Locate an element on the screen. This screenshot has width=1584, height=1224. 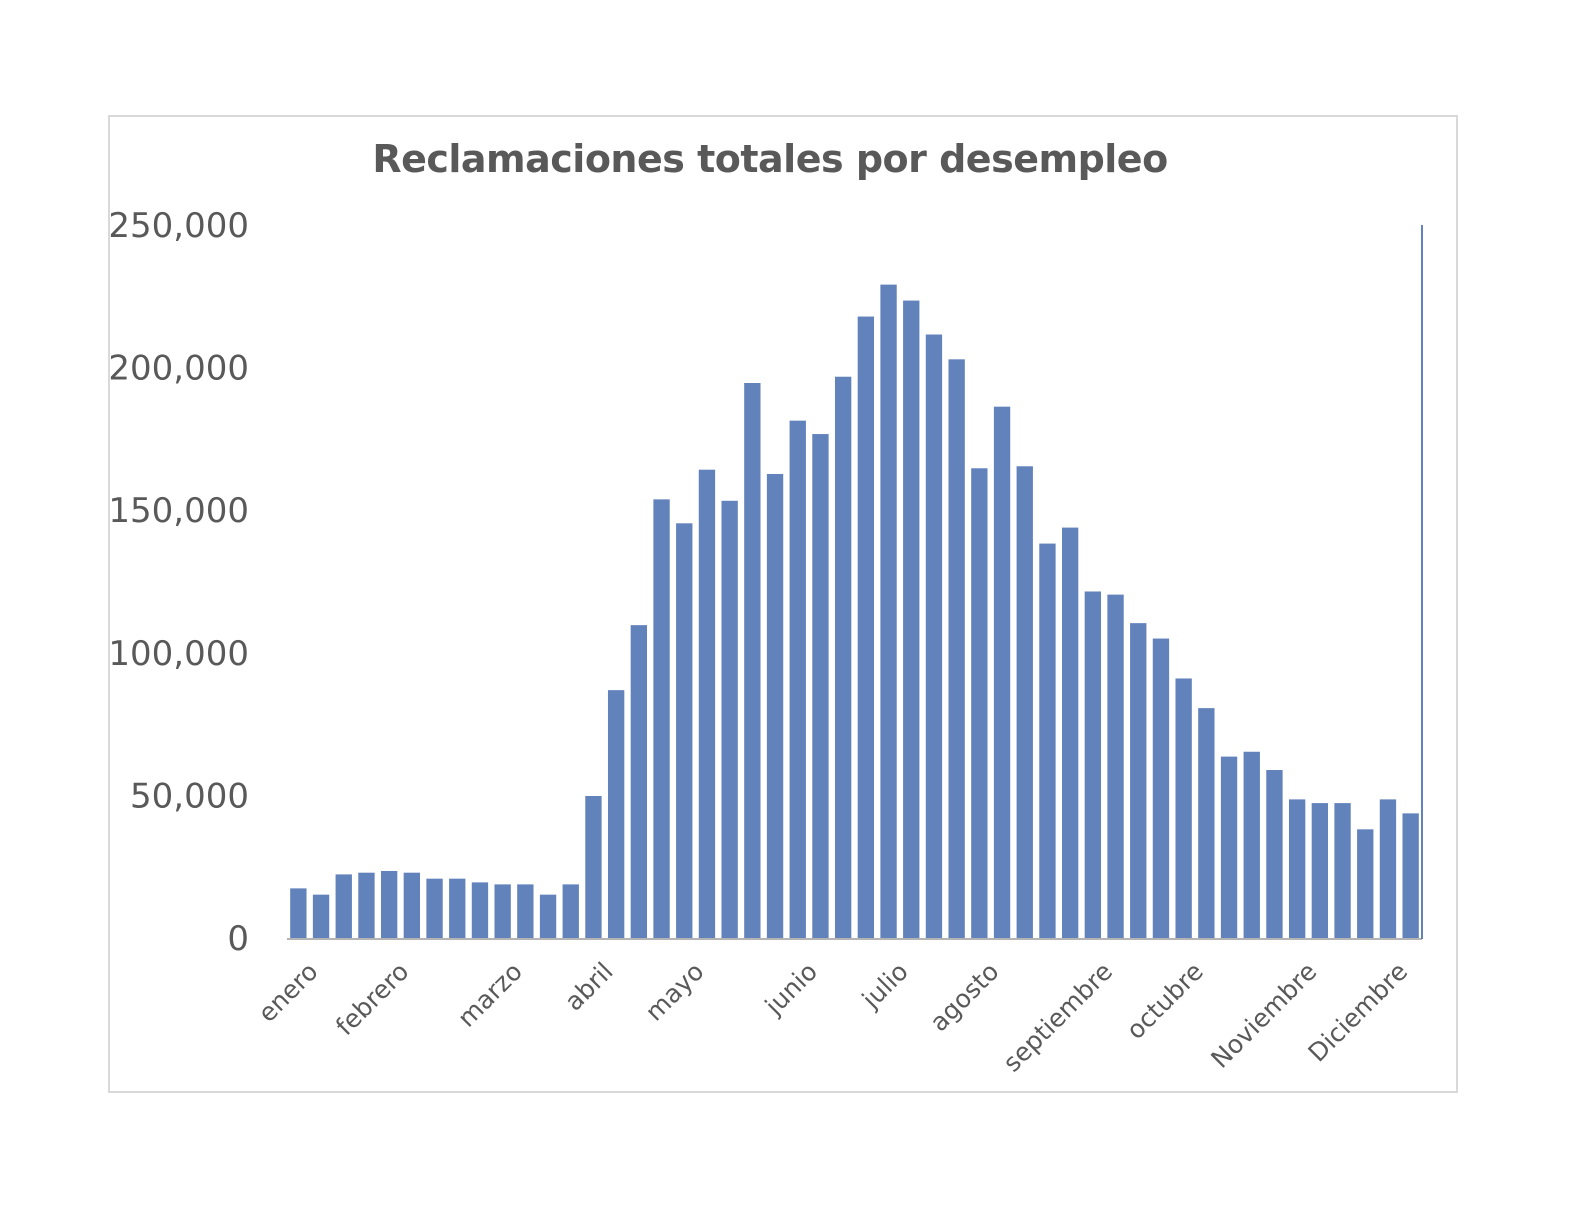
x-tick-label: junio is located at coordinates (791, 989).